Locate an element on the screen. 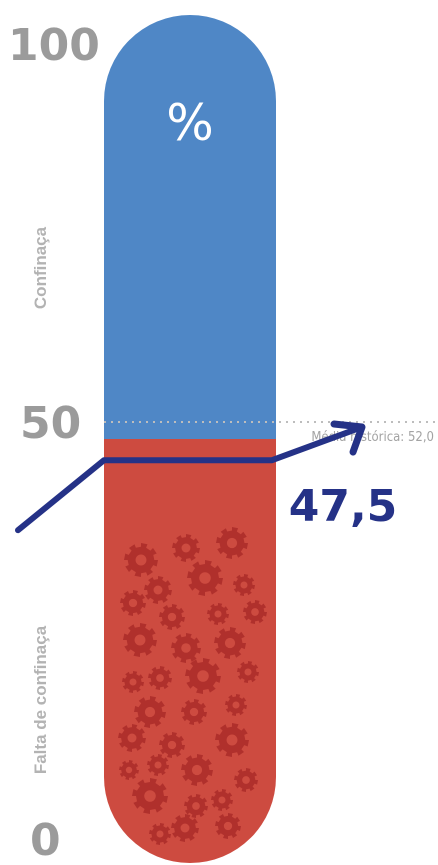 The height and width of the screenshot is (865, 438). percent-symbol: % is located at coordinates (190, 123).